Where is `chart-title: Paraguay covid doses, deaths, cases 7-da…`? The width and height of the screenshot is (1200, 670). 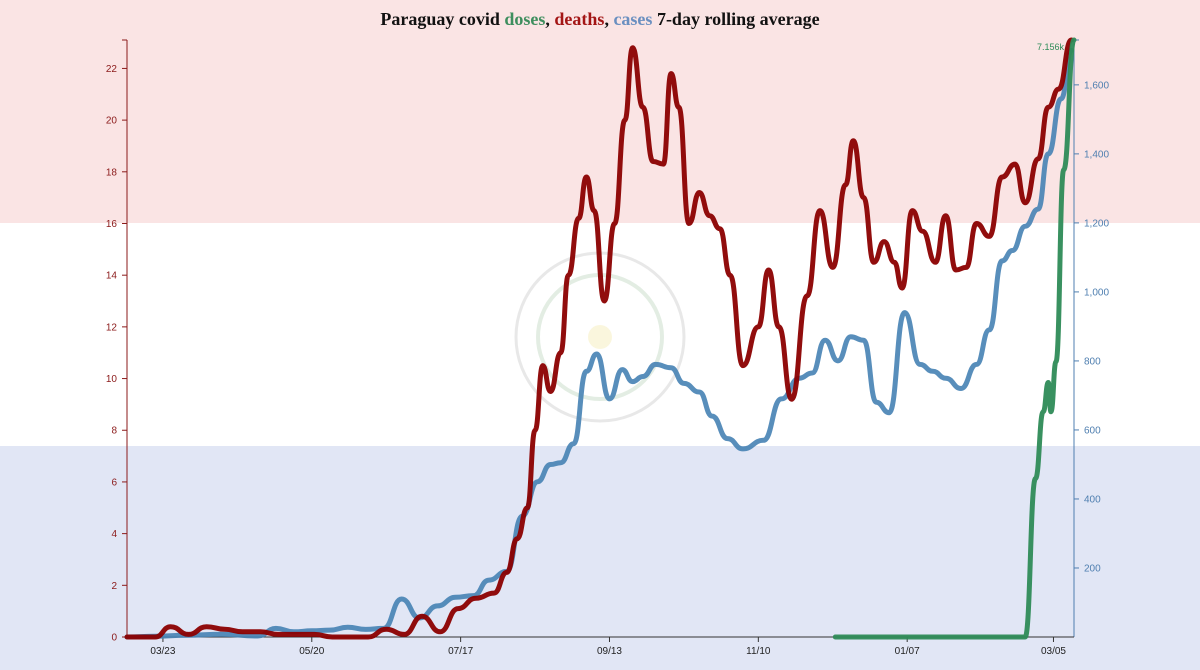
chart-title: Paraguay covid doses, deaths, cases 7-da… is located at coordinates (599, 19).